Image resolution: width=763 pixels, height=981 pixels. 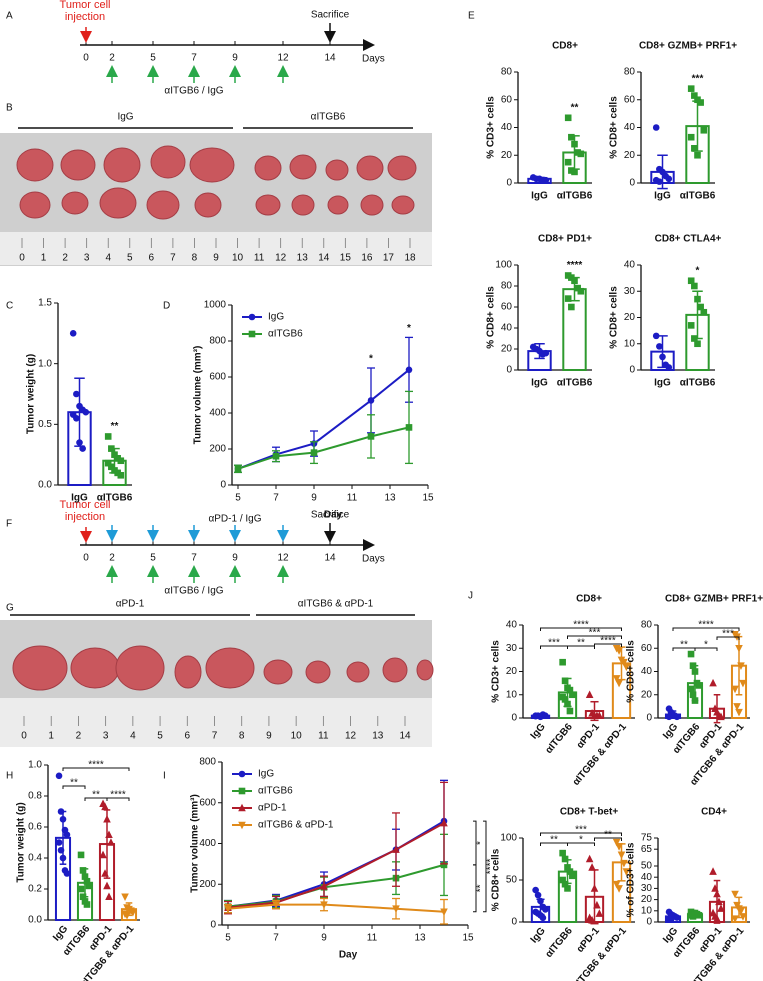 What do you see at coordinates (333, 515) in the screenshot?
I see `x-axis-label: Day` at bounding box center [333, 515].